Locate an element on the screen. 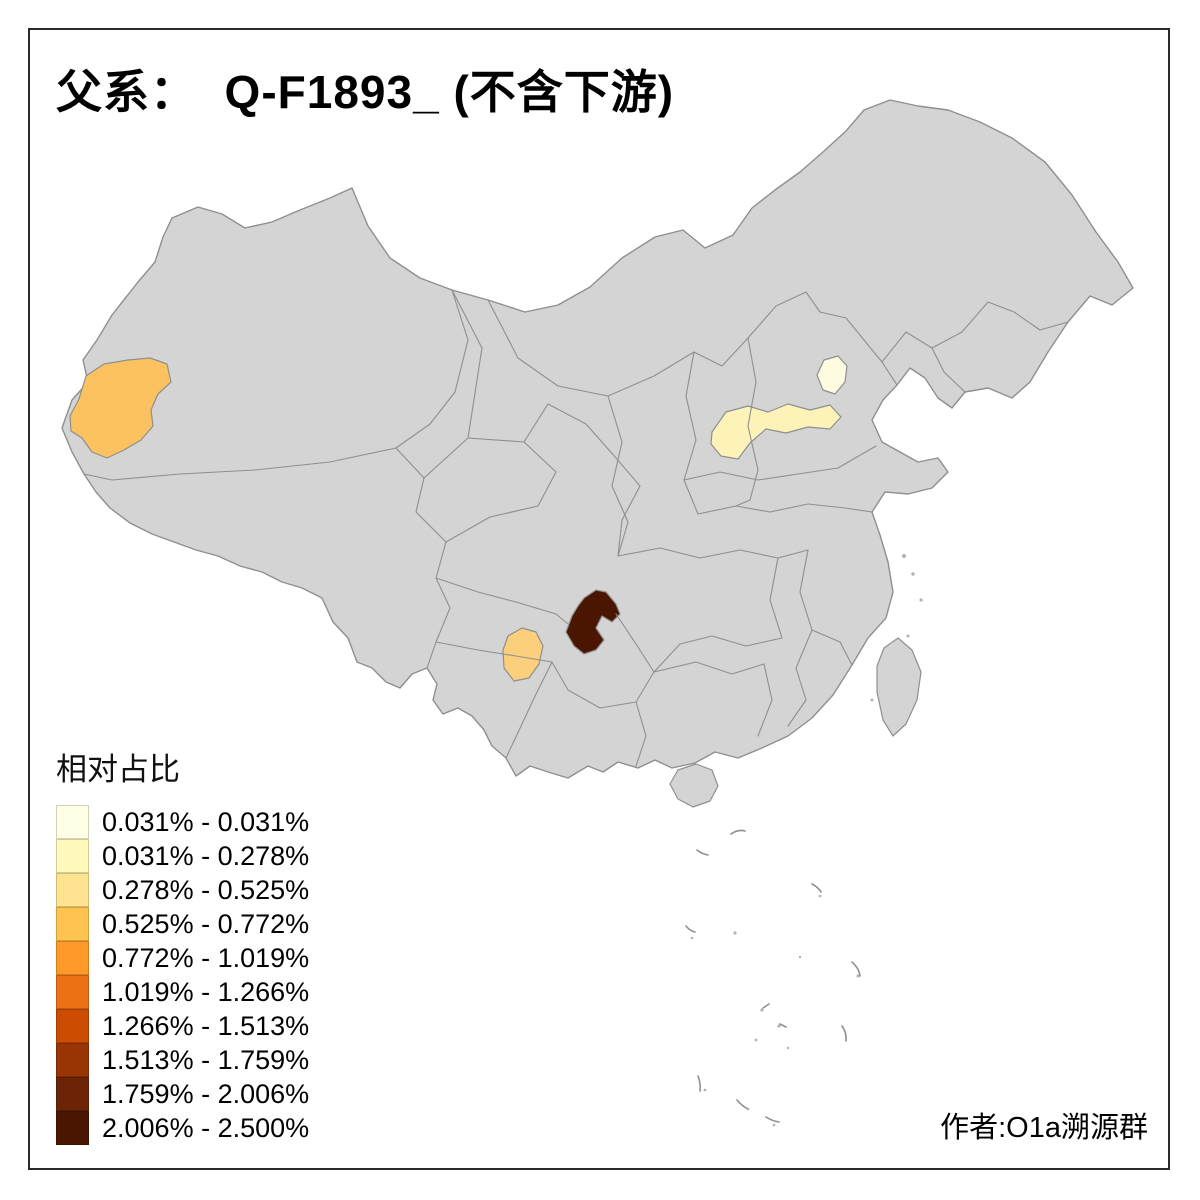 The image size is (1200, 1200). legend-label: 1.513% - 1.759% is located at coordinates (206, 1060).